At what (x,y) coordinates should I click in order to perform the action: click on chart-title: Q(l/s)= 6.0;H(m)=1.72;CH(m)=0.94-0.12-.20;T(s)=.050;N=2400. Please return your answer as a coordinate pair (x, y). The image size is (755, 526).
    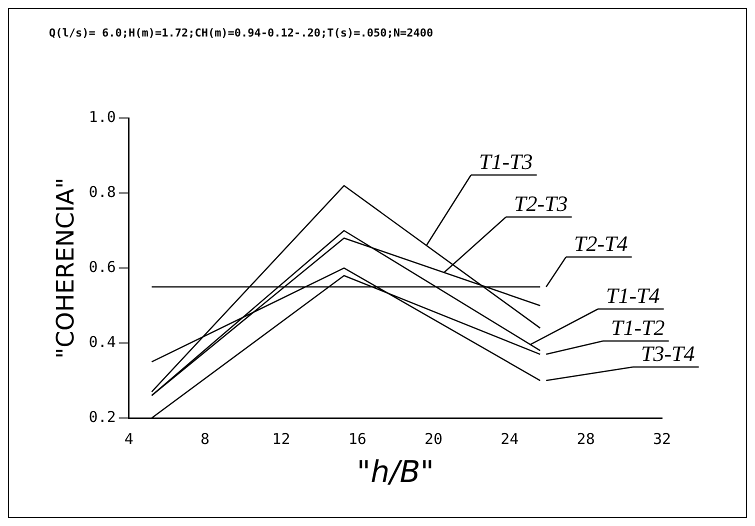
    Looking at the image, I should click on (241, 33).